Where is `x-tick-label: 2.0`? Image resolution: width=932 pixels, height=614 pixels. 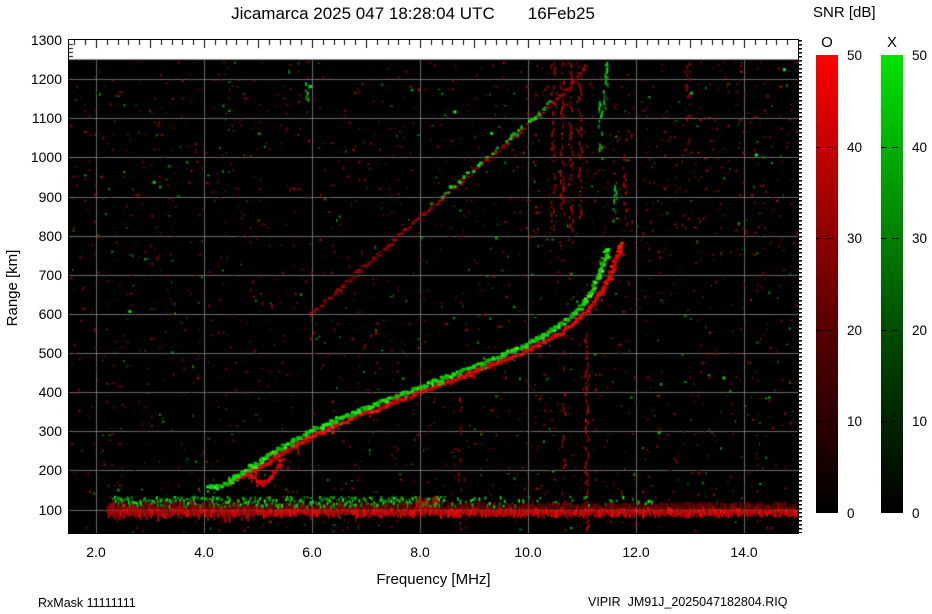 x-tick-label: 2.0 is located at coordinates (96, 552).